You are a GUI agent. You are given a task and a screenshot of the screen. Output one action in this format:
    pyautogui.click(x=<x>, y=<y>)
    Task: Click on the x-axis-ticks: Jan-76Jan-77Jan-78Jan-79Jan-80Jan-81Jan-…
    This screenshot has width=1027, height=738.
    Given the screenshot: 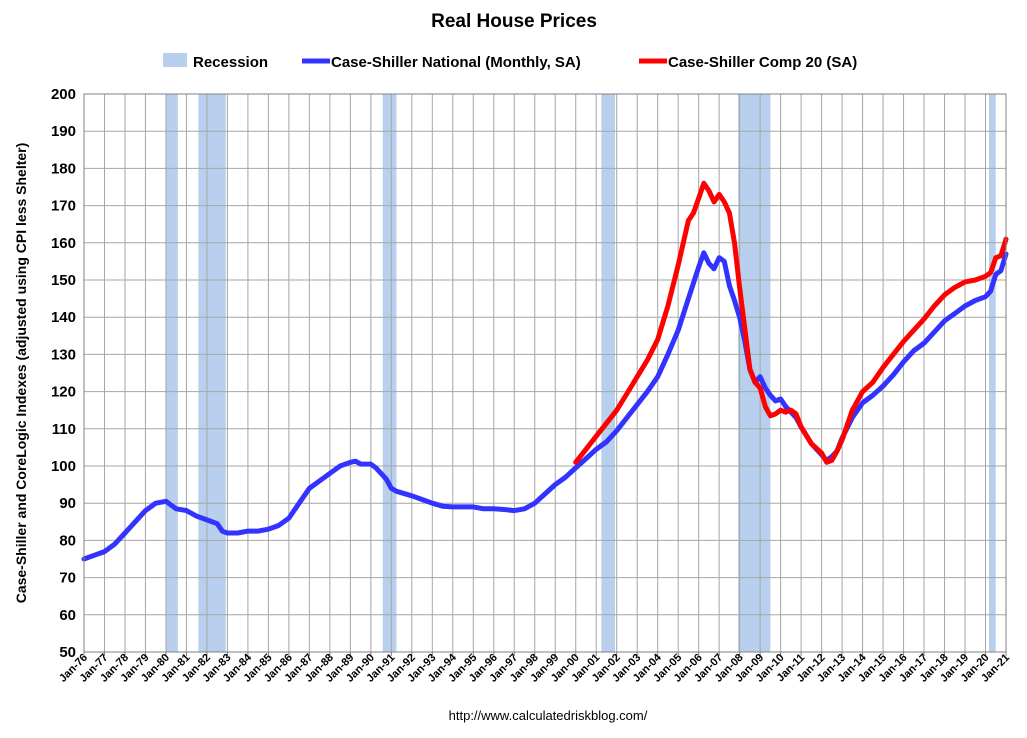 What is the action you would take?
    pyautogui.click(x=534, y=668)
    